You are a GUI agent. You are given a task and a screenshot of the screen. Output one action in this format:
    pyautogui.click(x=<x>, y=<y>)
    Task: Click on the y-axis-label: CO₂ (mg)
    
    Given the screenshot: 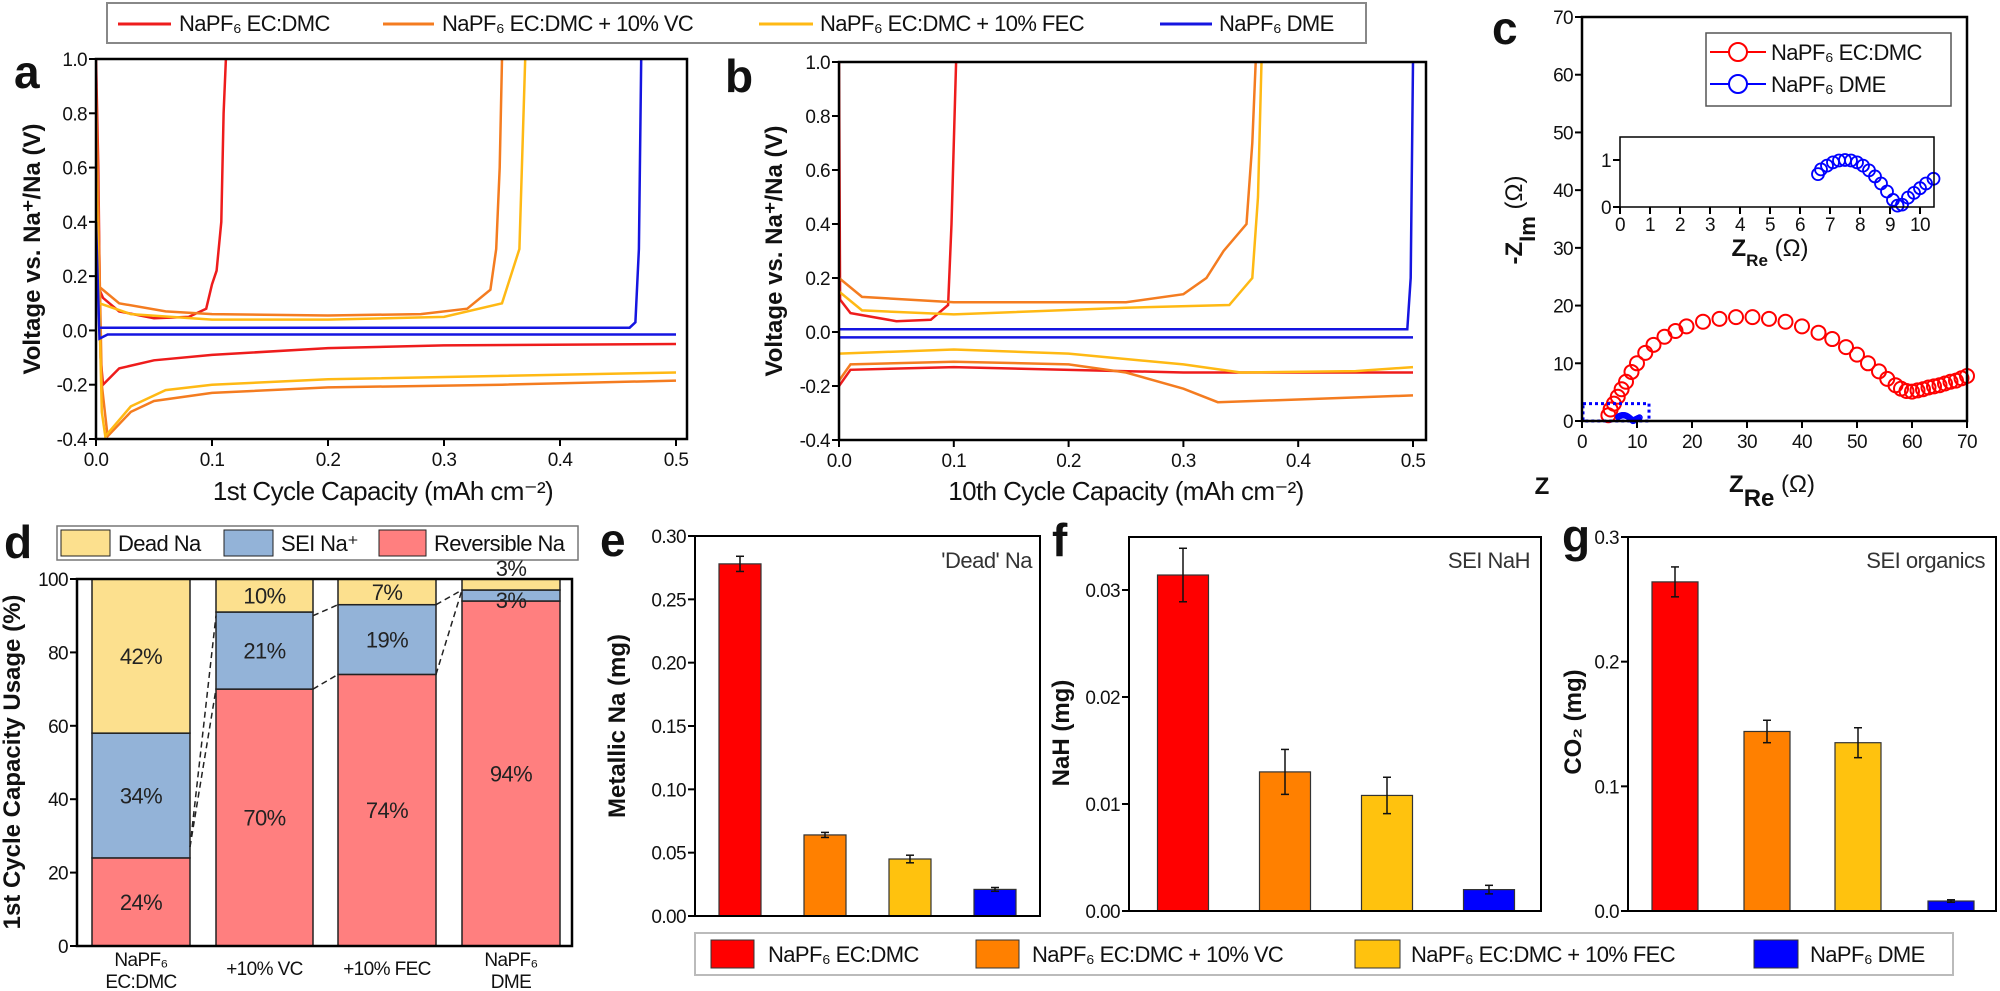 What is the action you would take?
    pyautogui.click(x=1573, y=721)
    